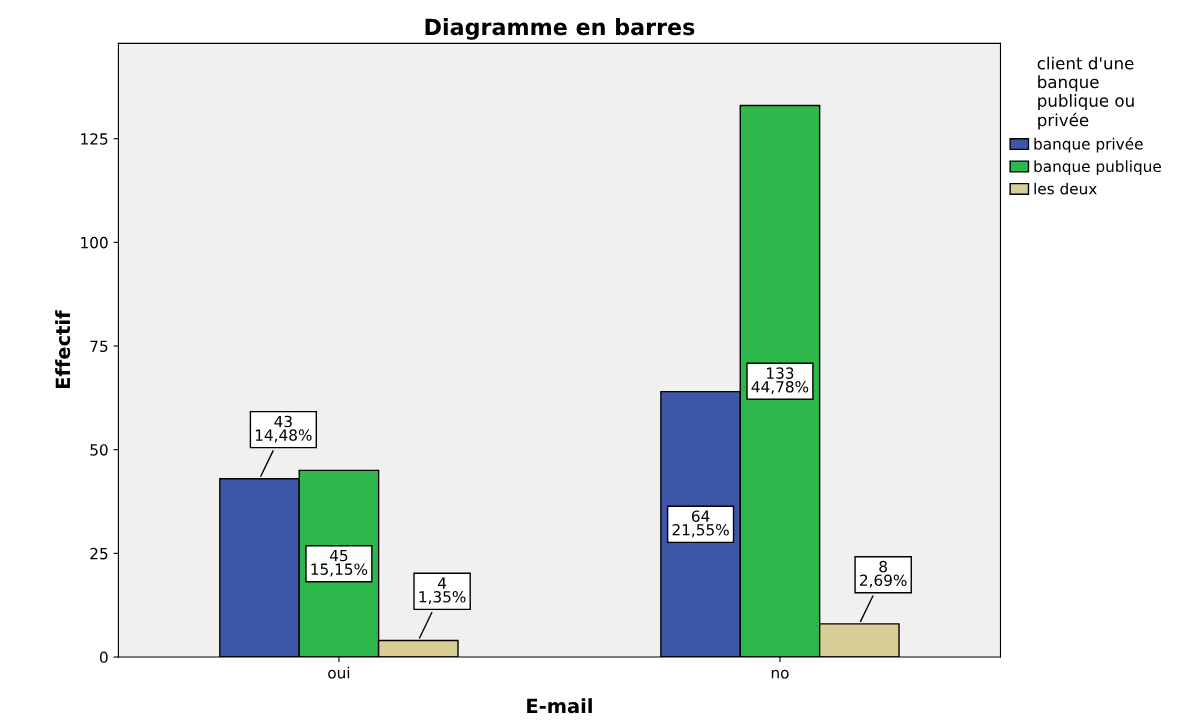  I want to click on x-tick-label: no, so click(780, 674).